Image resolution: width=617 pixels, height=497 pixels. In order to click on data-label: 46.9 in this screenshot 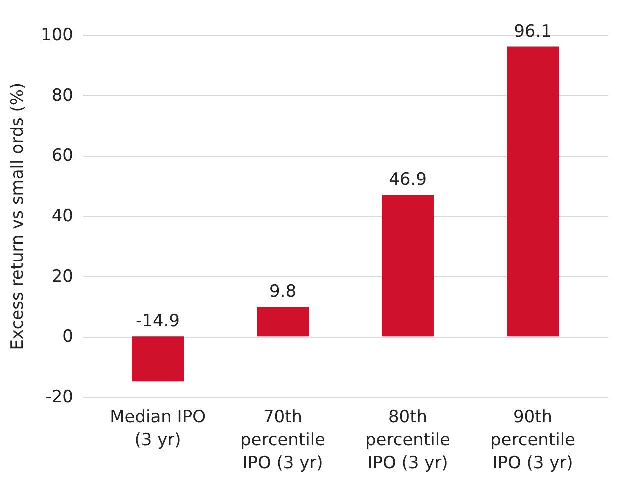, I will do `click(408, 180)`.